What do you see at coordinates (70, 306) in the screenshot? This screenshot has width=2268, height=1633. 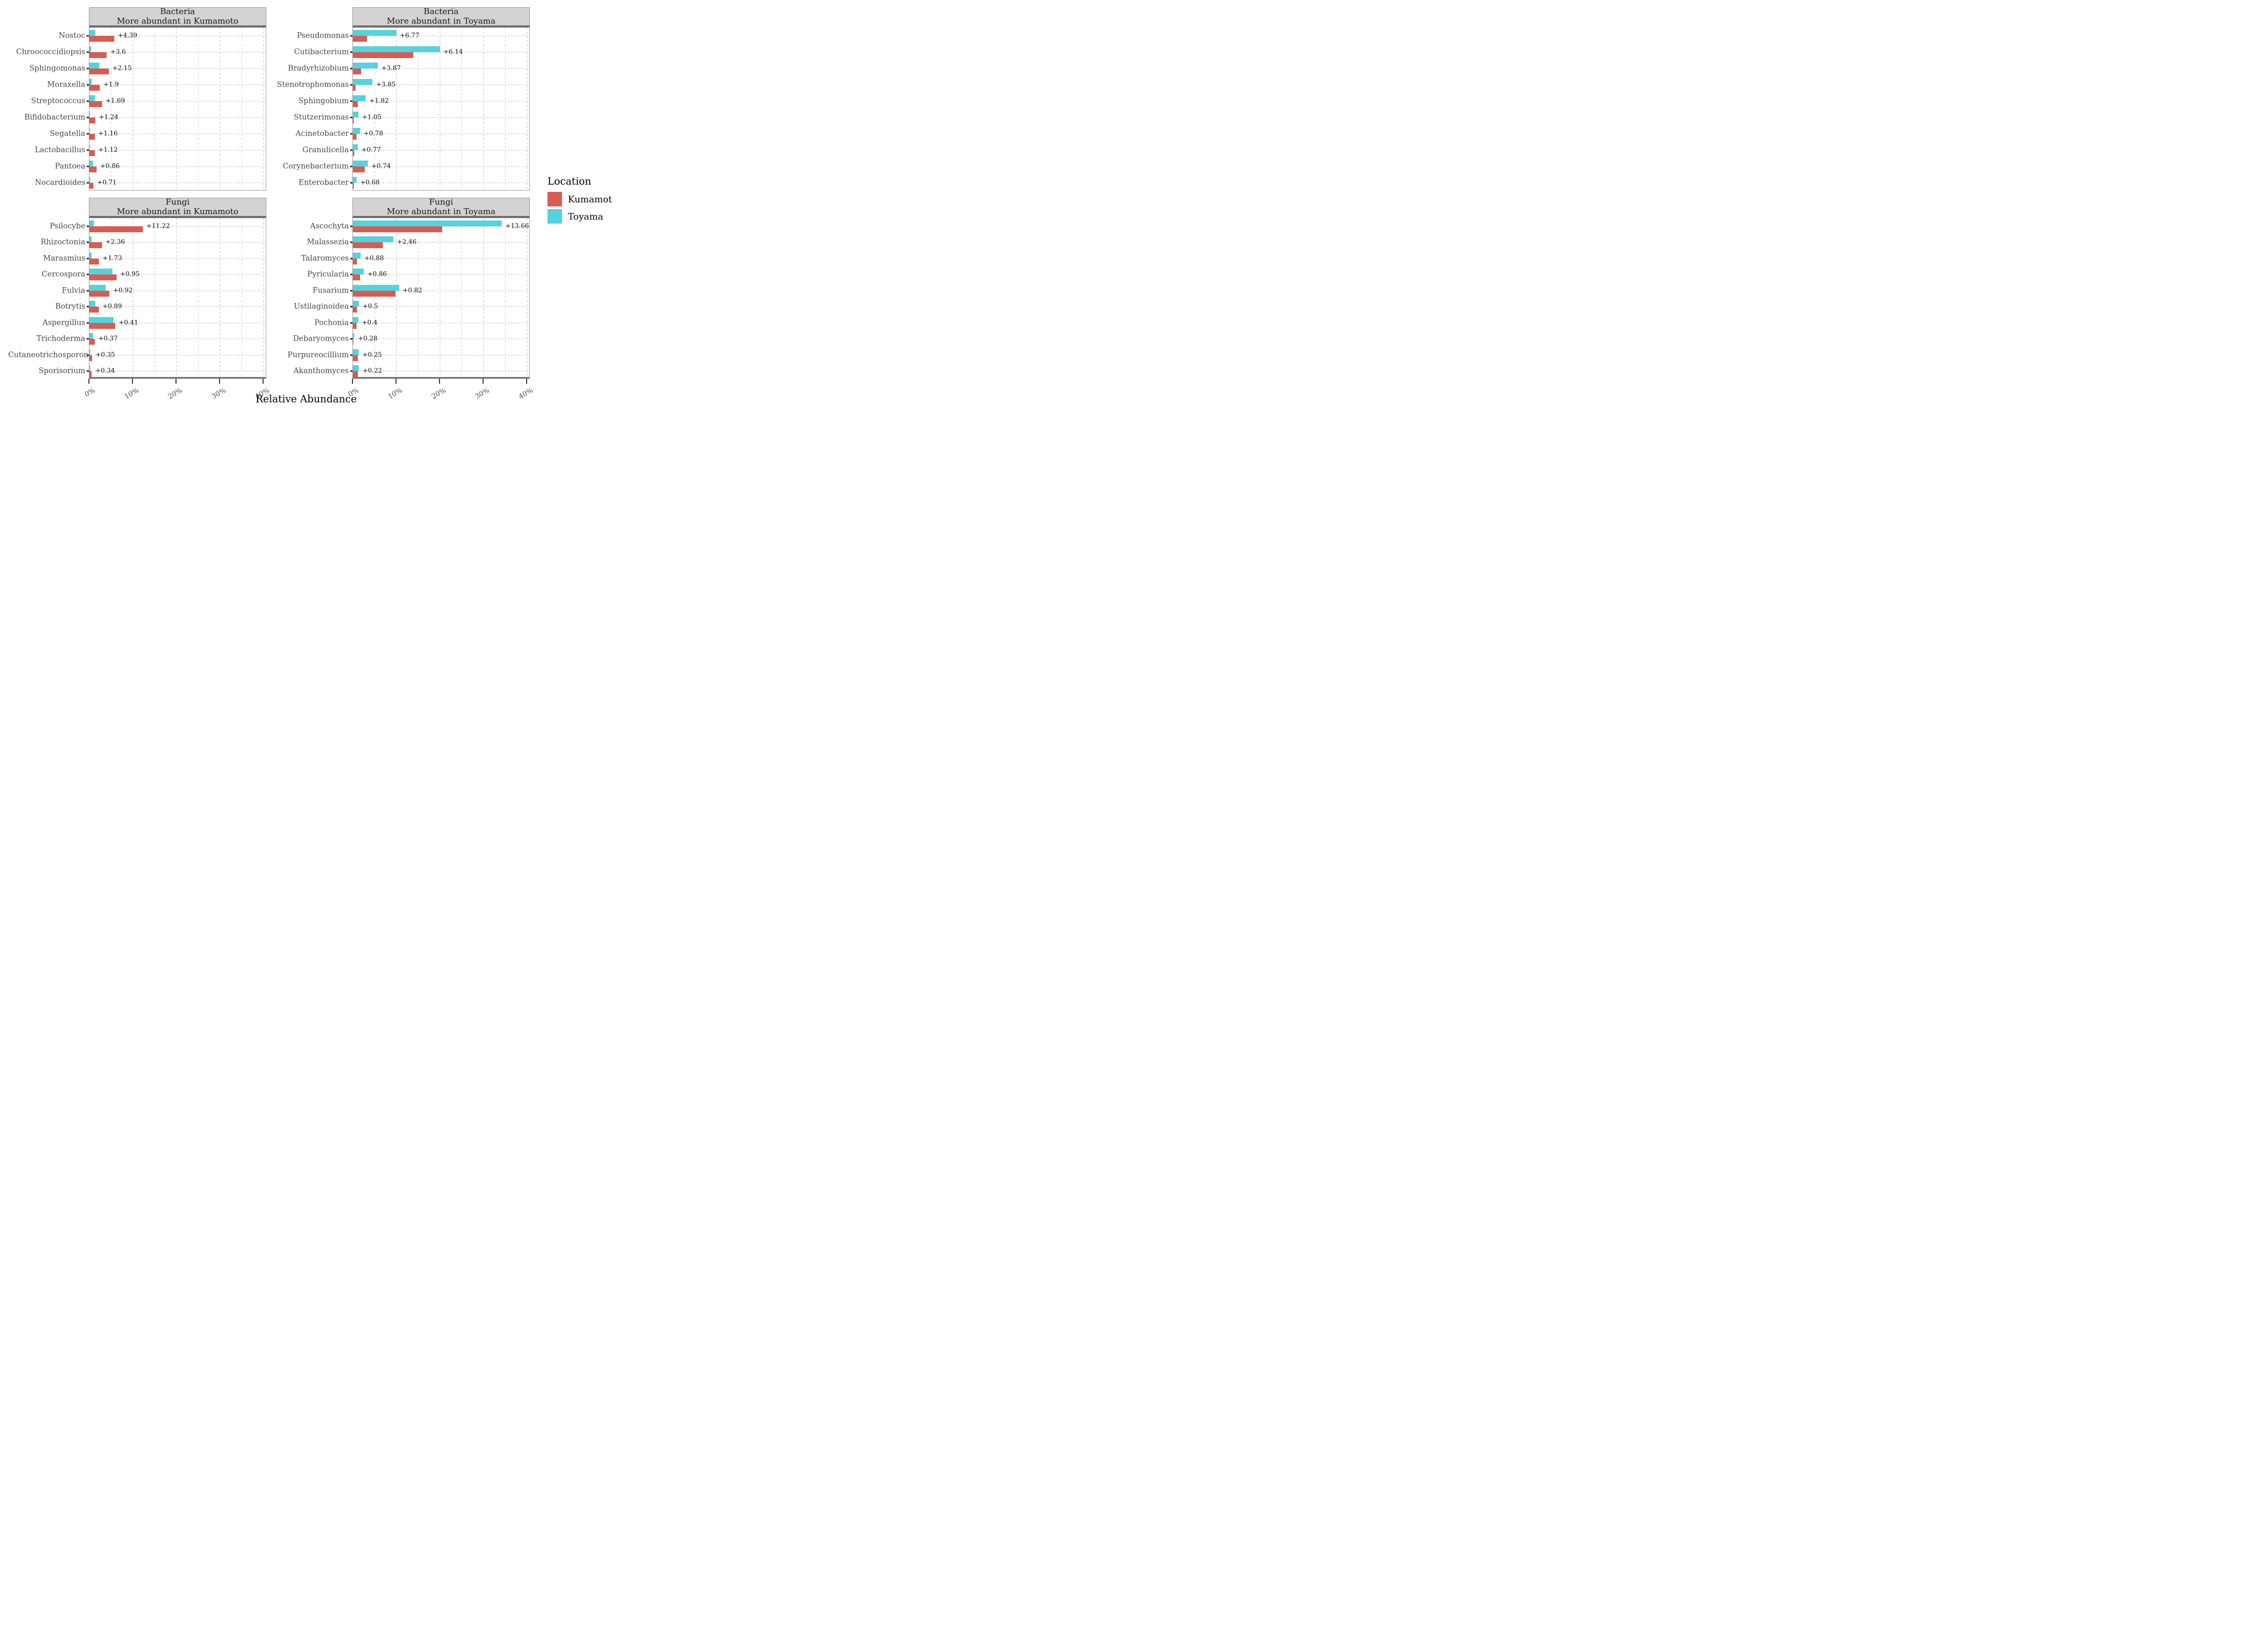 I see `taxon-label-botrytis: Botrytis` at bounding box center [70, 306].